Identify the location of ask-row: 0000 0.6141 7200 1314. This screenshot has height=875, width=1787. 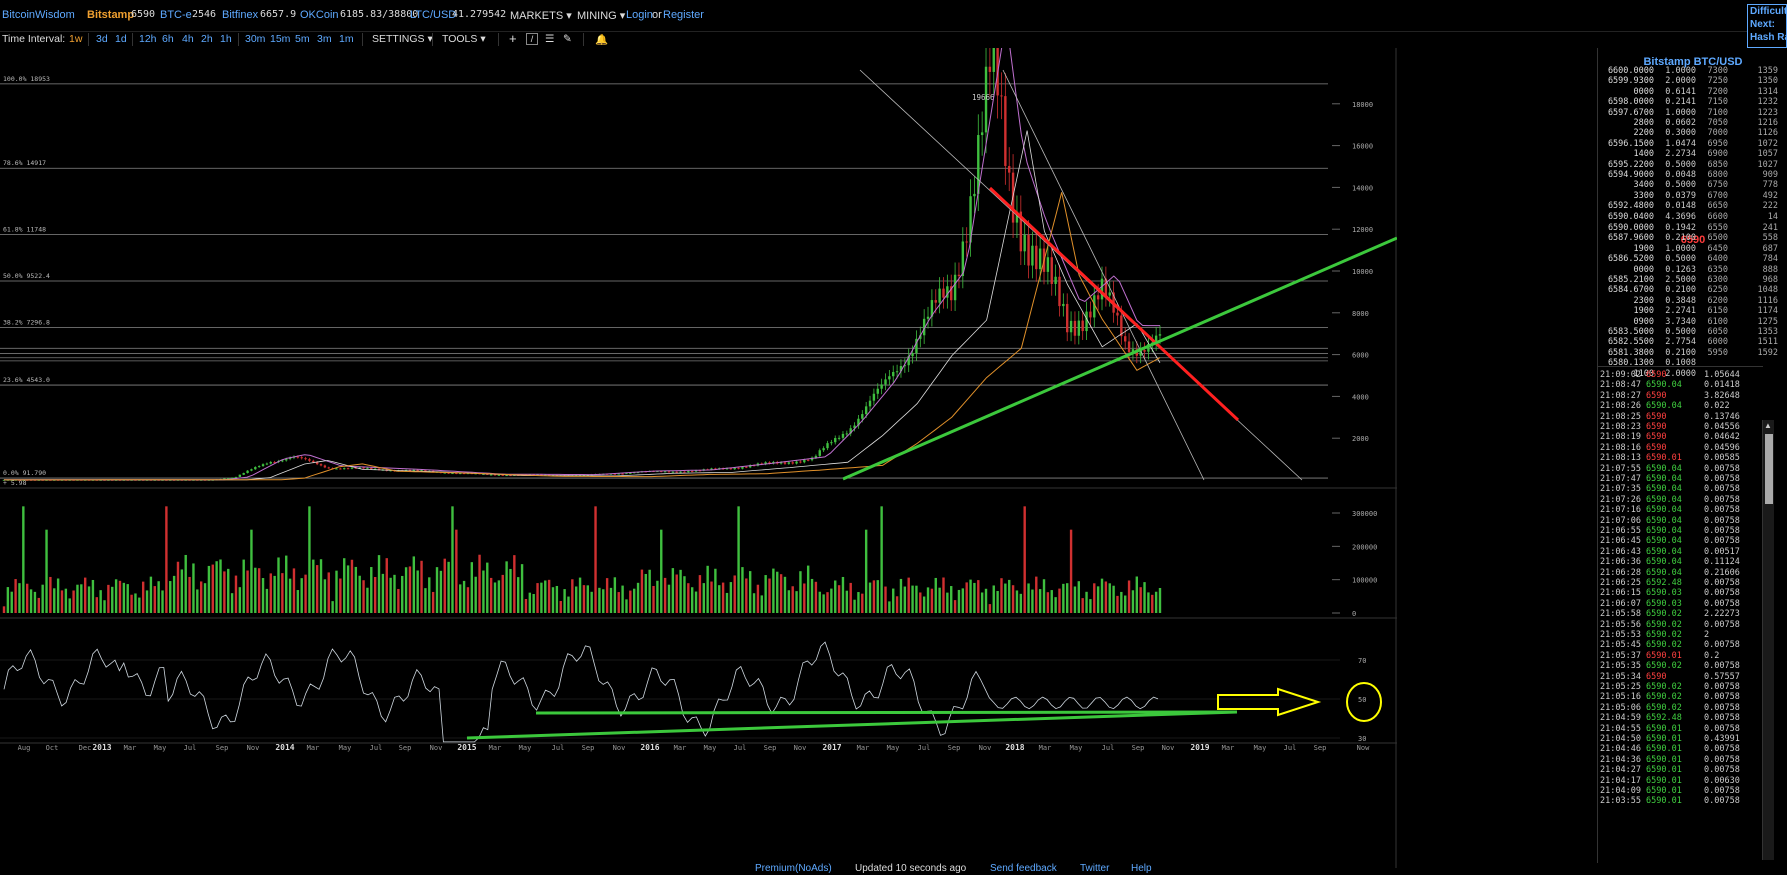
(1692, 92).